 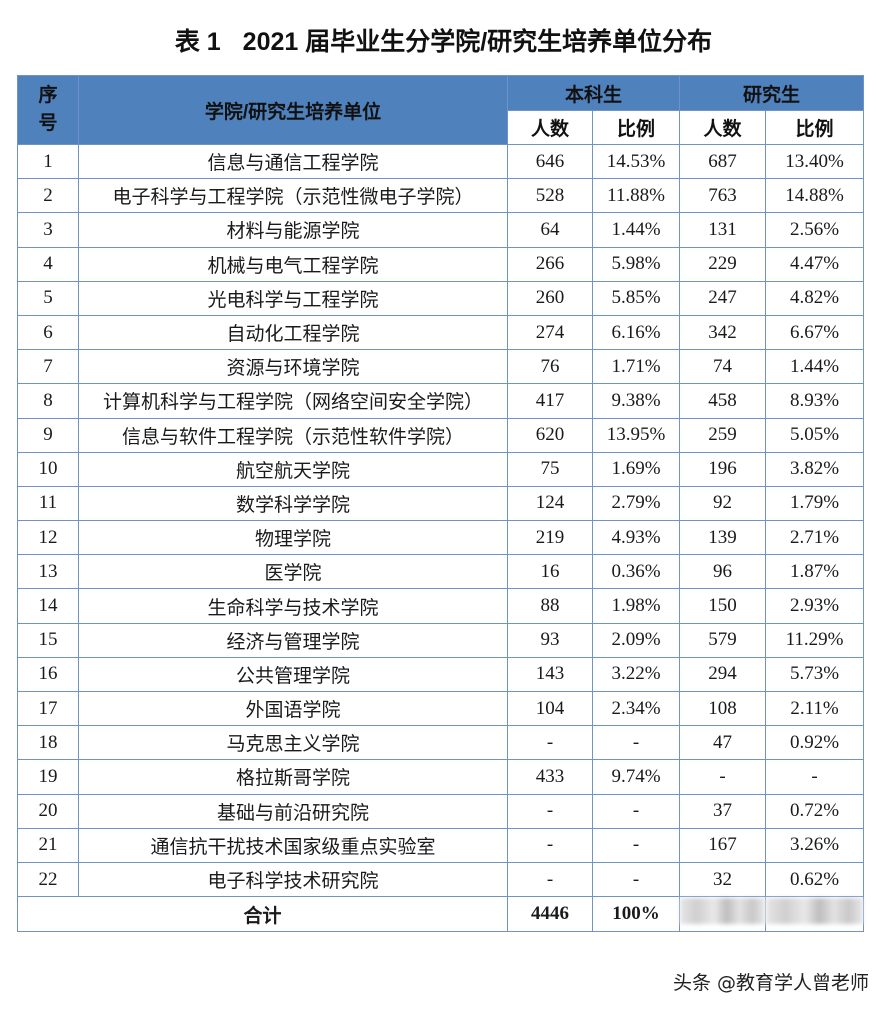 I want to click on gr-count-cell: 131, so click(x=723, y=230).